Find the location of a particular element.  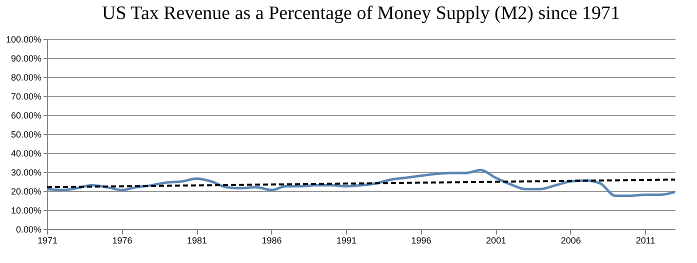

y-tick-label: 100.00% is located at coordinates (24, 39).